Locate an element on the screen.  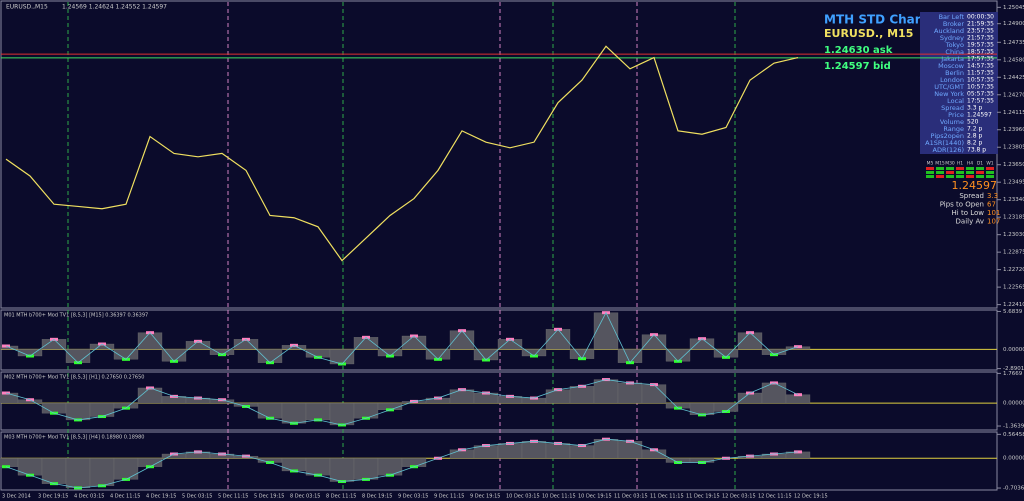
info-label: A1SR(1440) is located at coordinates (944, 143).